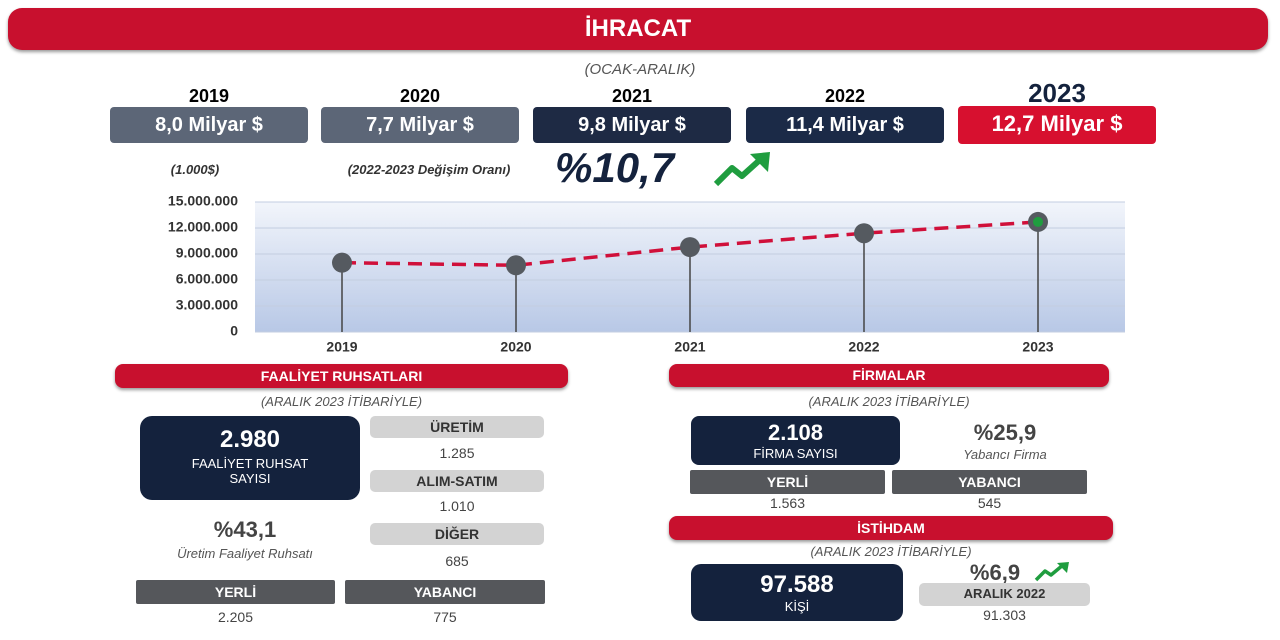 This screenshot has height=640, width=1280. I want to click on section-title: FİRMALAR, so click(889, 375).